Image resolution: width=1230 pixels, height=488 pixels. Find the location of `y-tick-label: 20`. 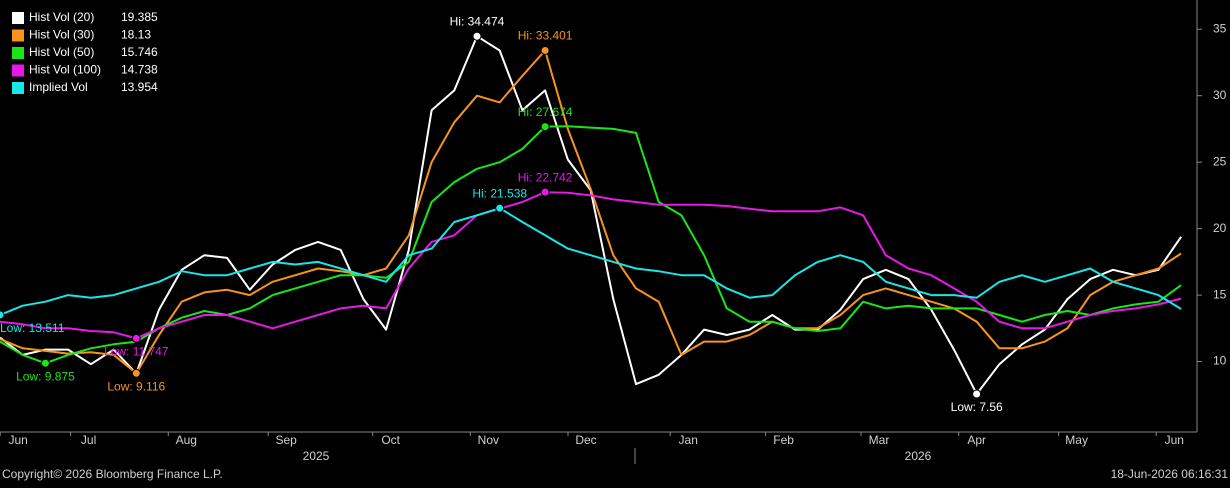

y-tick-label: 20 is located at coordinates (1220, 228).